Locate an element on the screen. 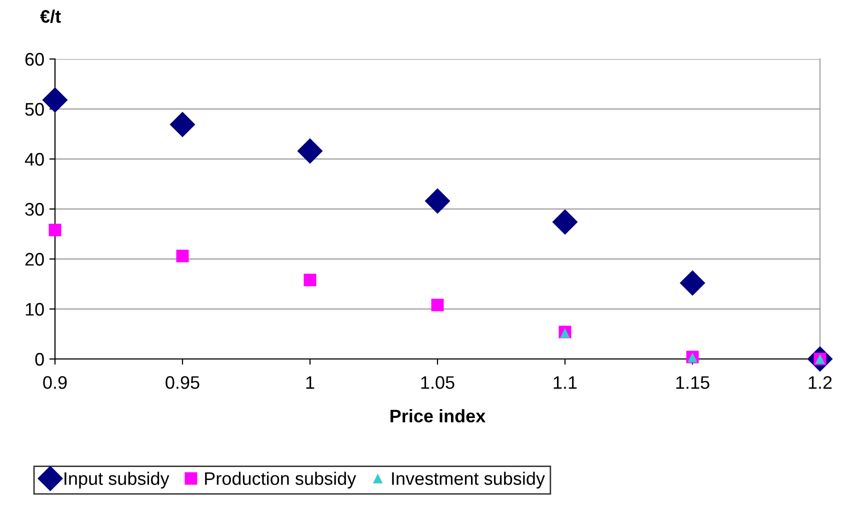  x-tick-label: 1.05 is located at coordinates (437, 382).